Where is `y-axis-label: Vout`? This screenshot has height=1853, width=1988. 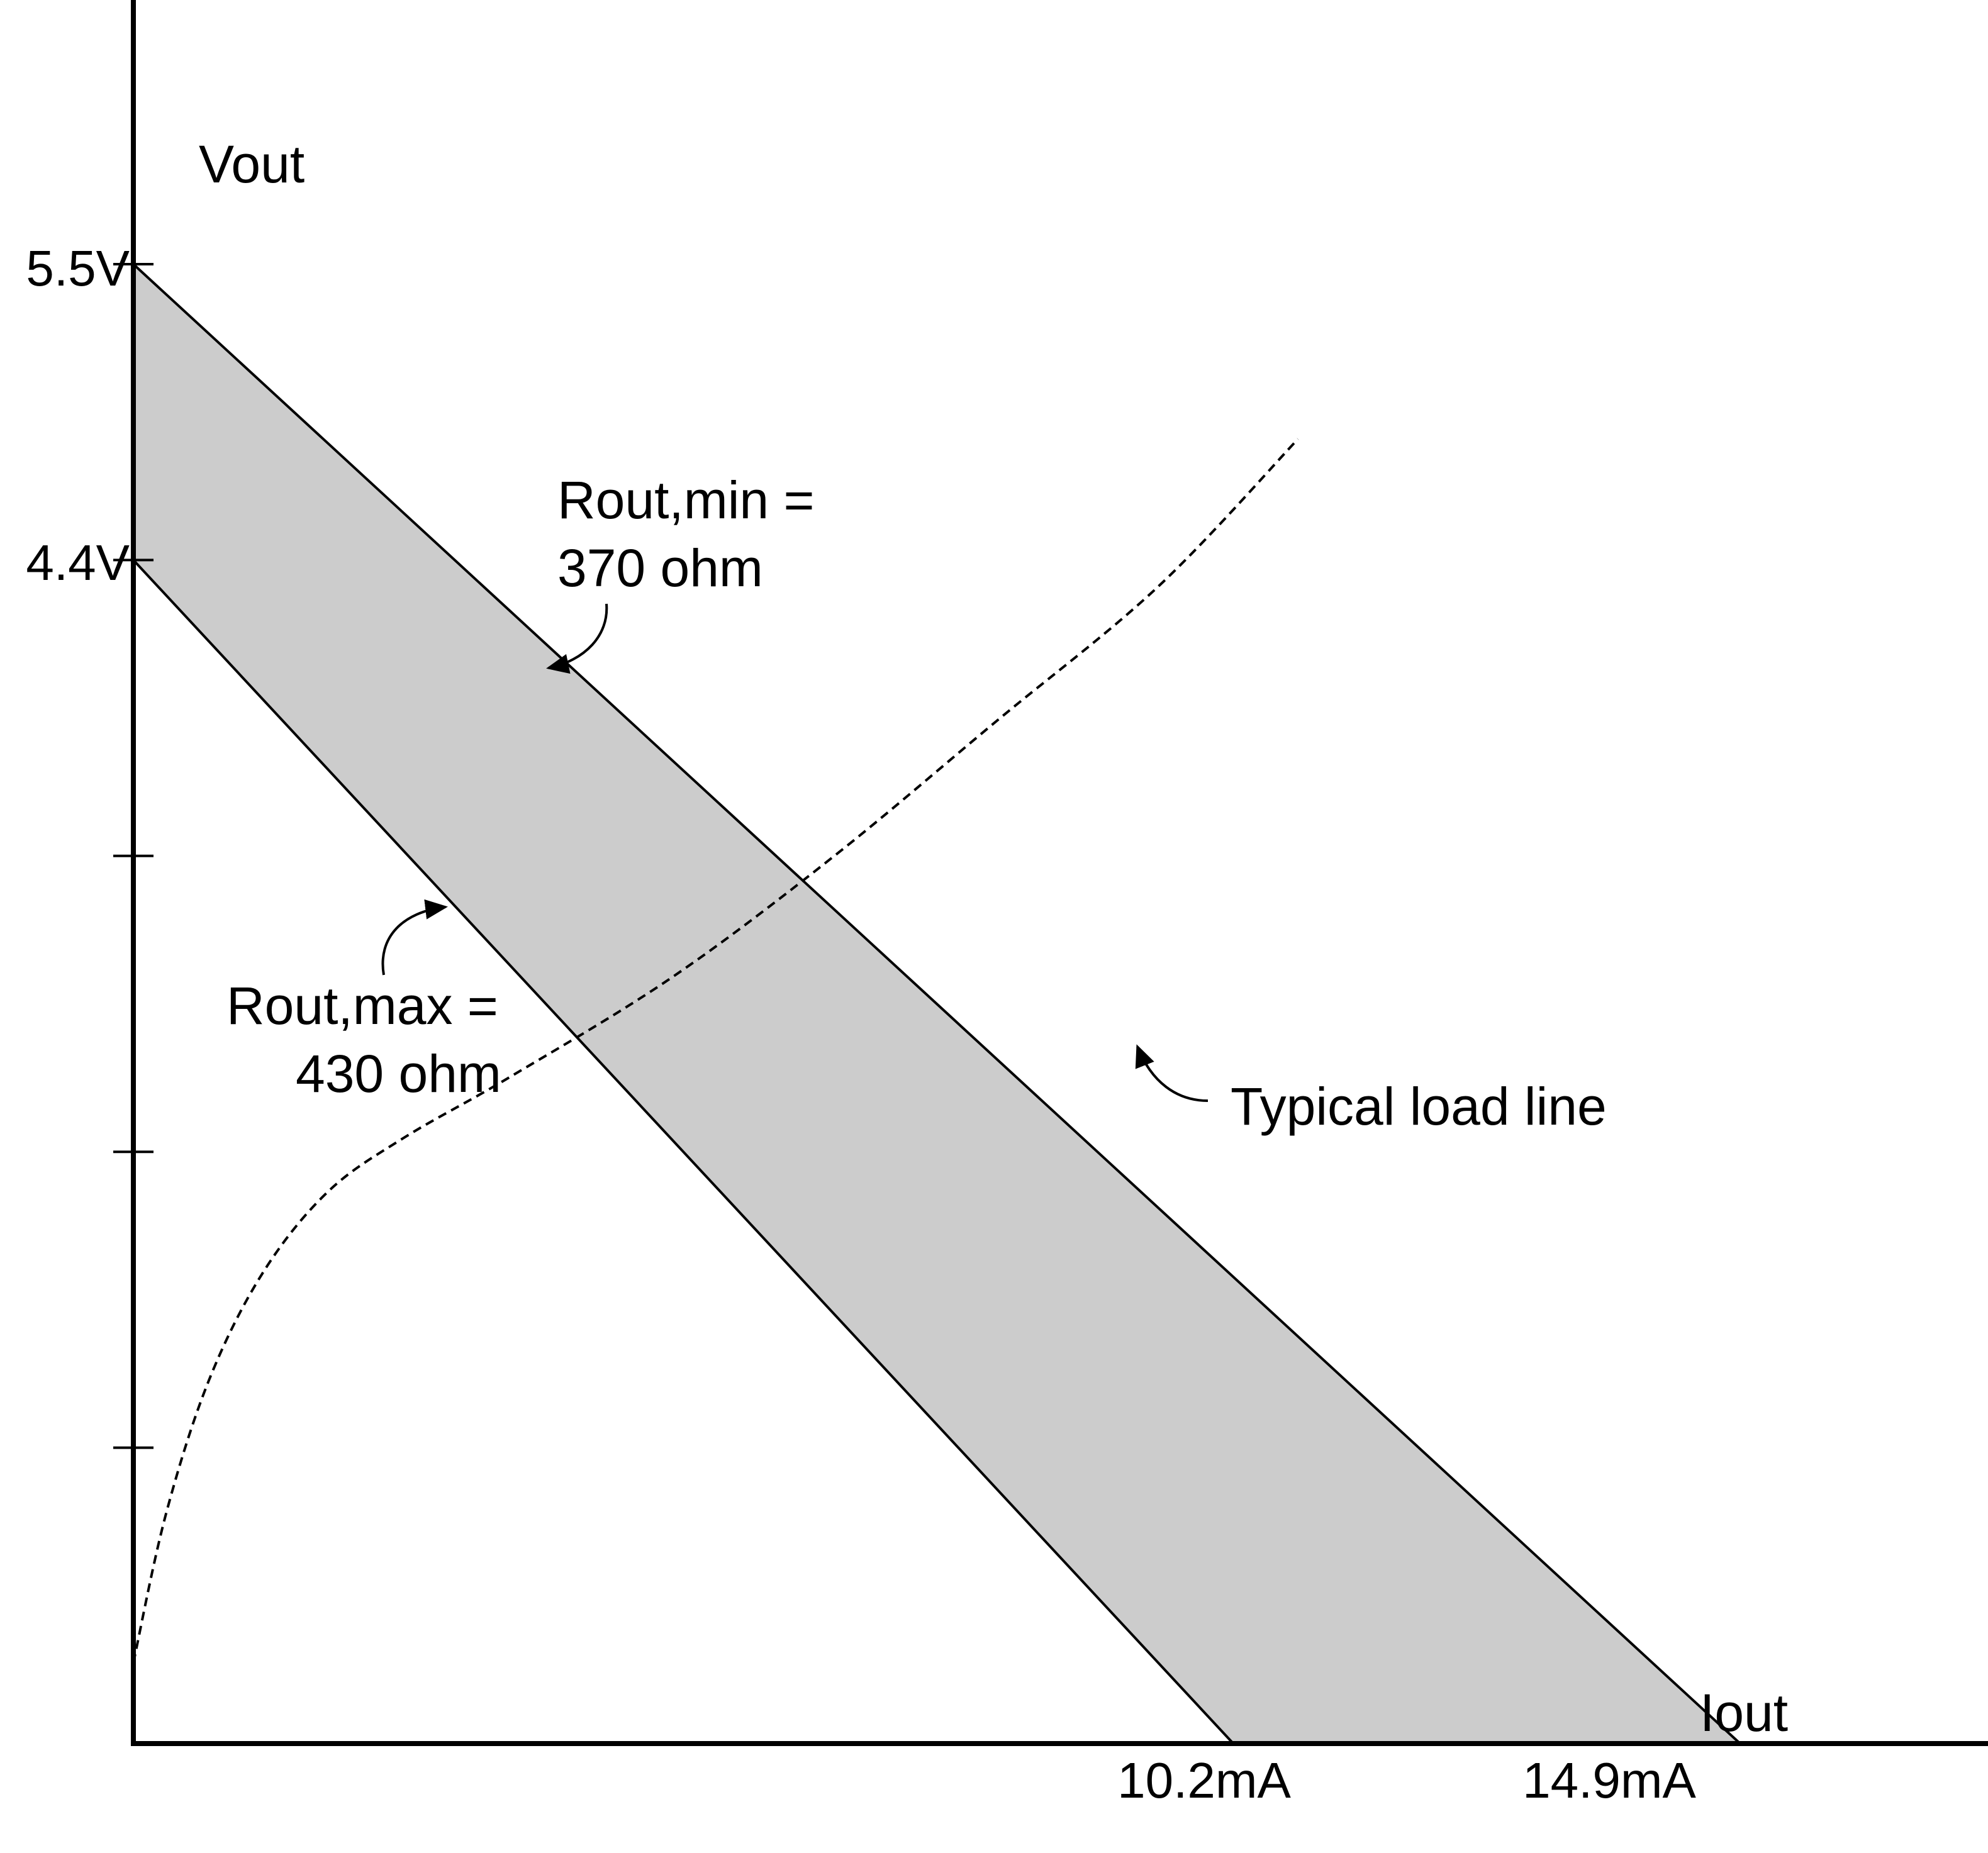 y-axis-label: Vout is located at coordinates (251, 164).